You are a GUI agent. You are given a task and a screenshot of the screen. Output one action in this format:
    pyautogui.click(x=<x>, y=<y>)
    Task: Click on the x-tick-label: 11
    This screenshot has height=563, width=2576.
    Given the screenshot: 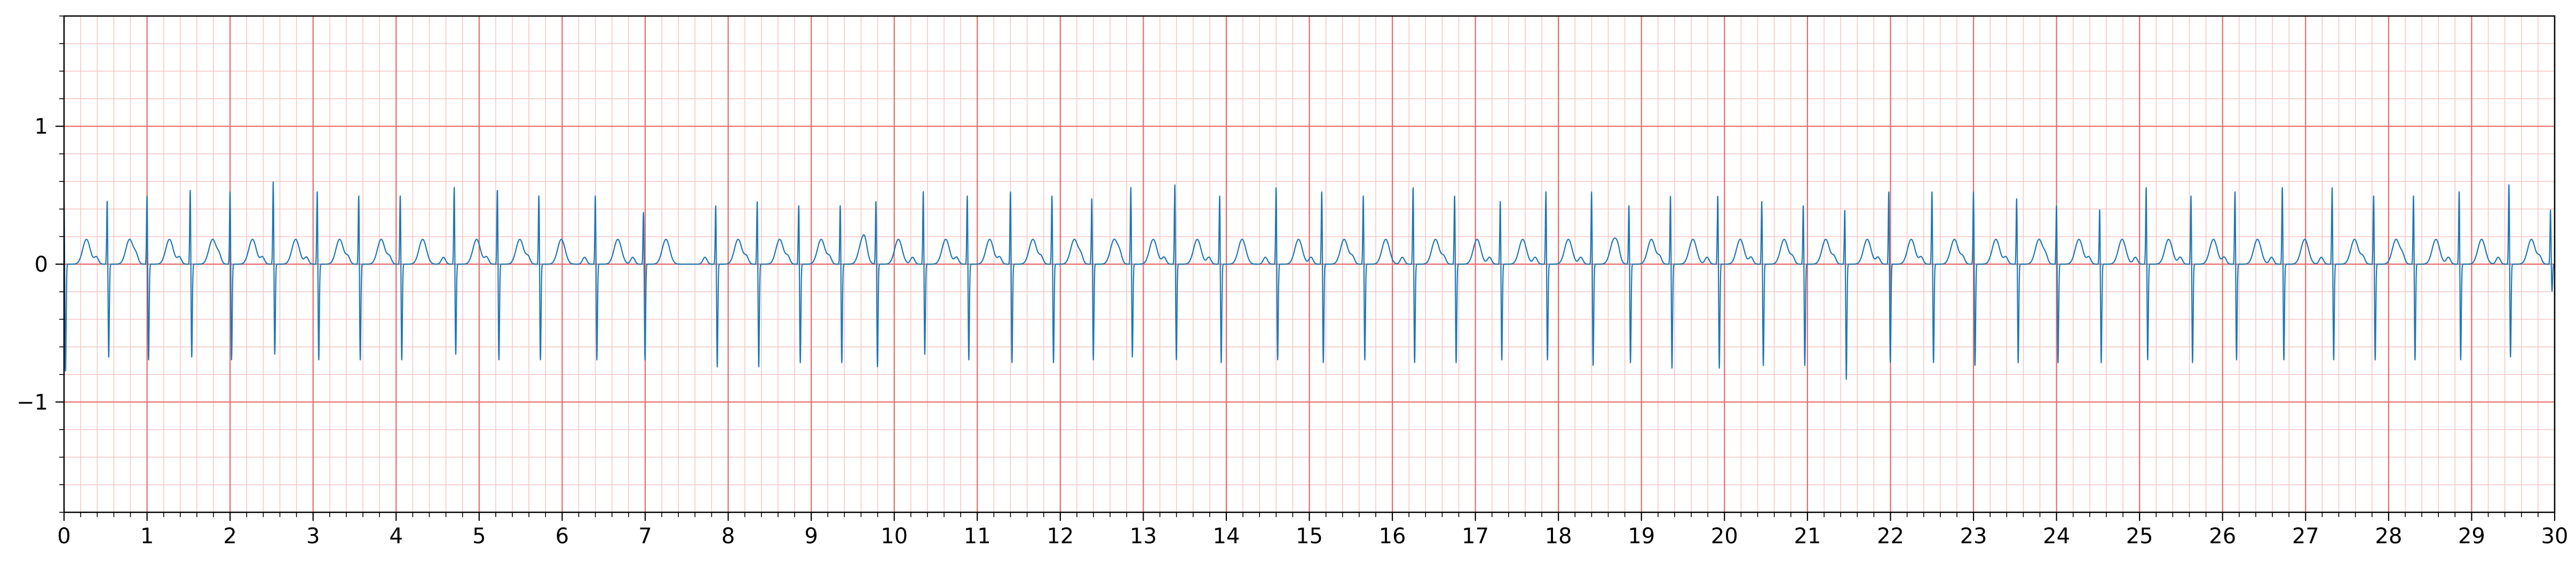 What is the action you would take?
    pyautogui.click(x=977, y=536)
    